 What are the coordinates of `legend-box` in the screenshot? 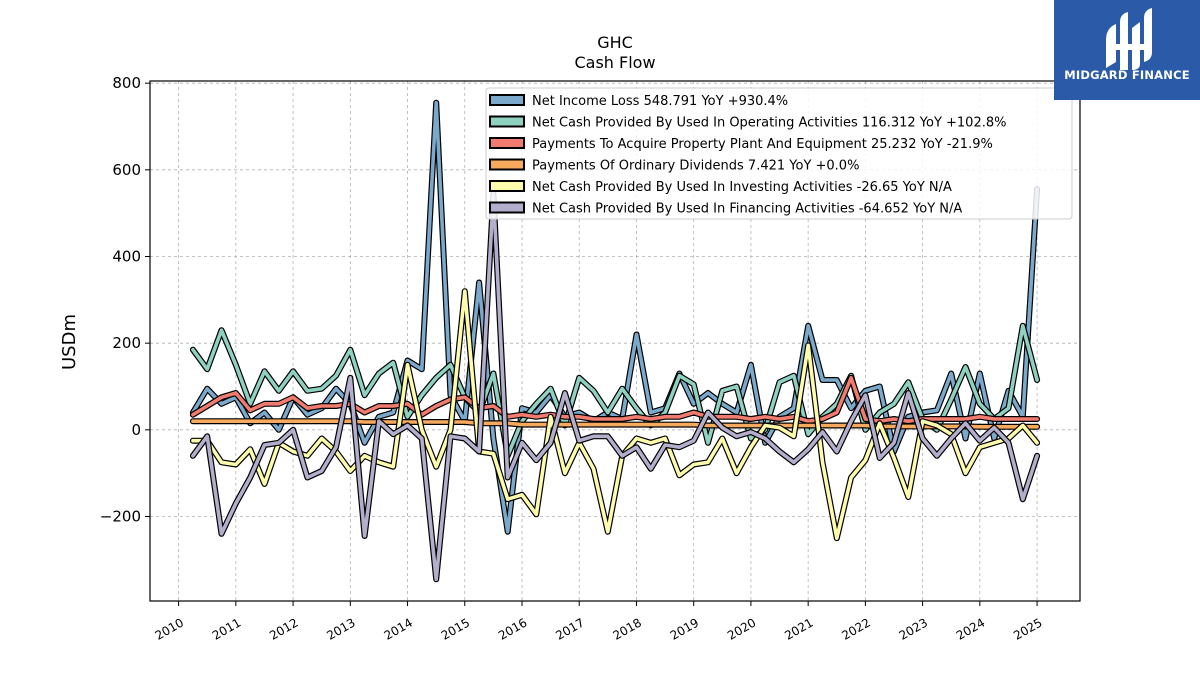 It's located at (779, 153).